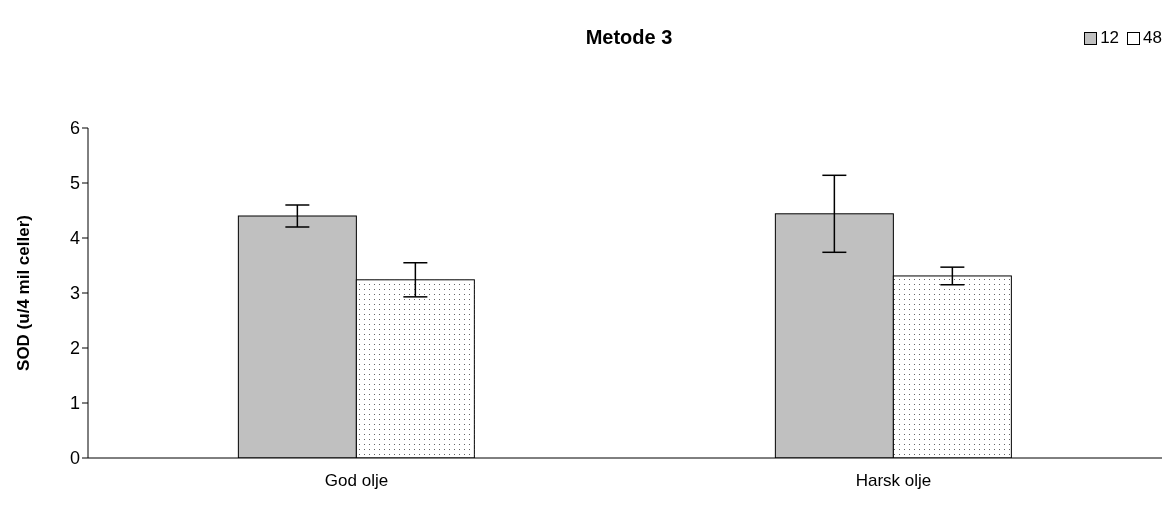 The image size is (1174, 517). I want to click on y-tick-label: 1, so click(74, 403).